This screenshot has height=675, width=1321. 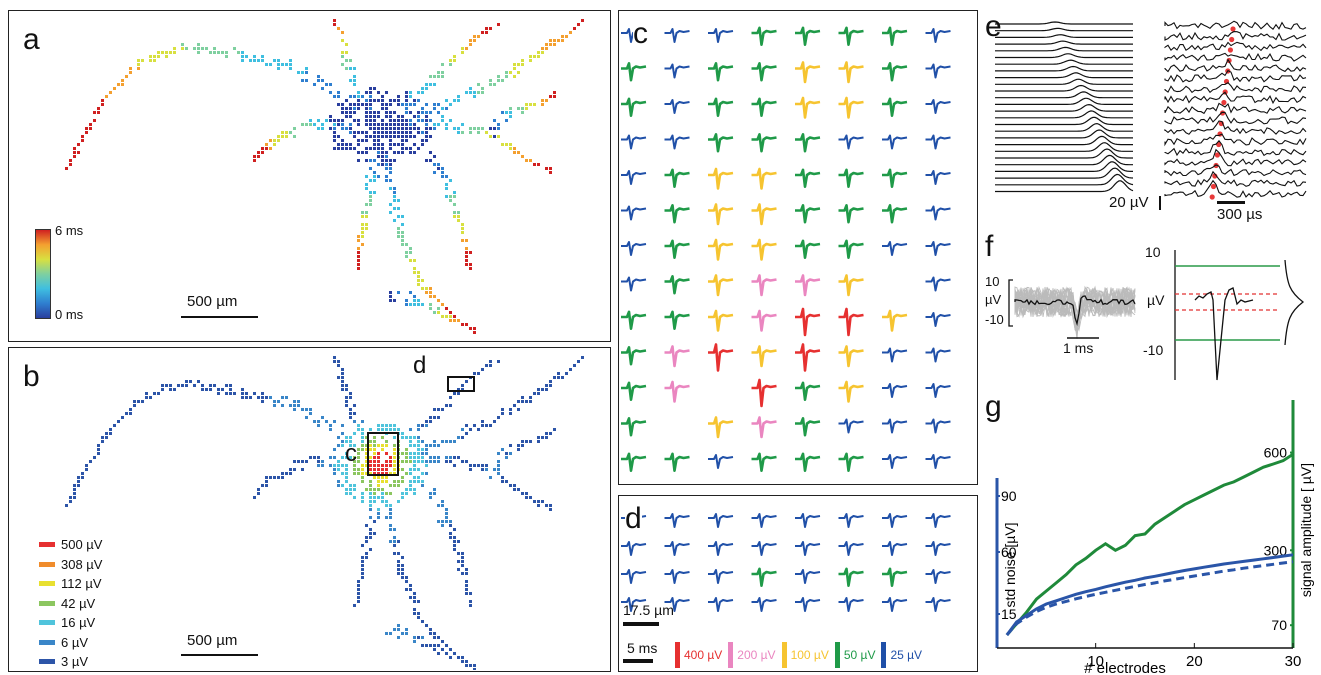 I want to click on colorbar-max-label: 6 ms, so click(x=69, y=230).